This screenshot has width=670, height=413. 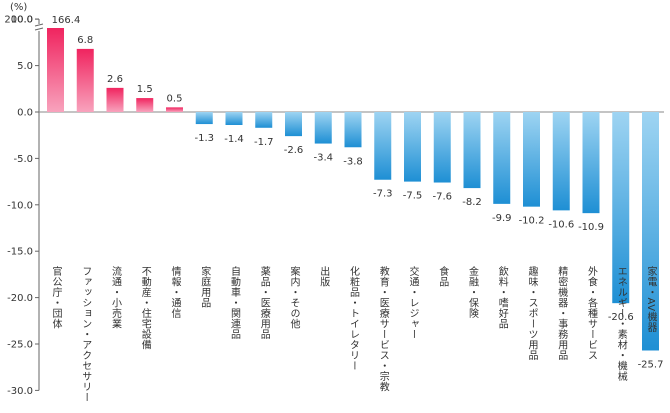 What do you see at coordinates (22, 20) in the screenshot?
I see `y-tick-label: 10.0` at bounding box center [22, 20].